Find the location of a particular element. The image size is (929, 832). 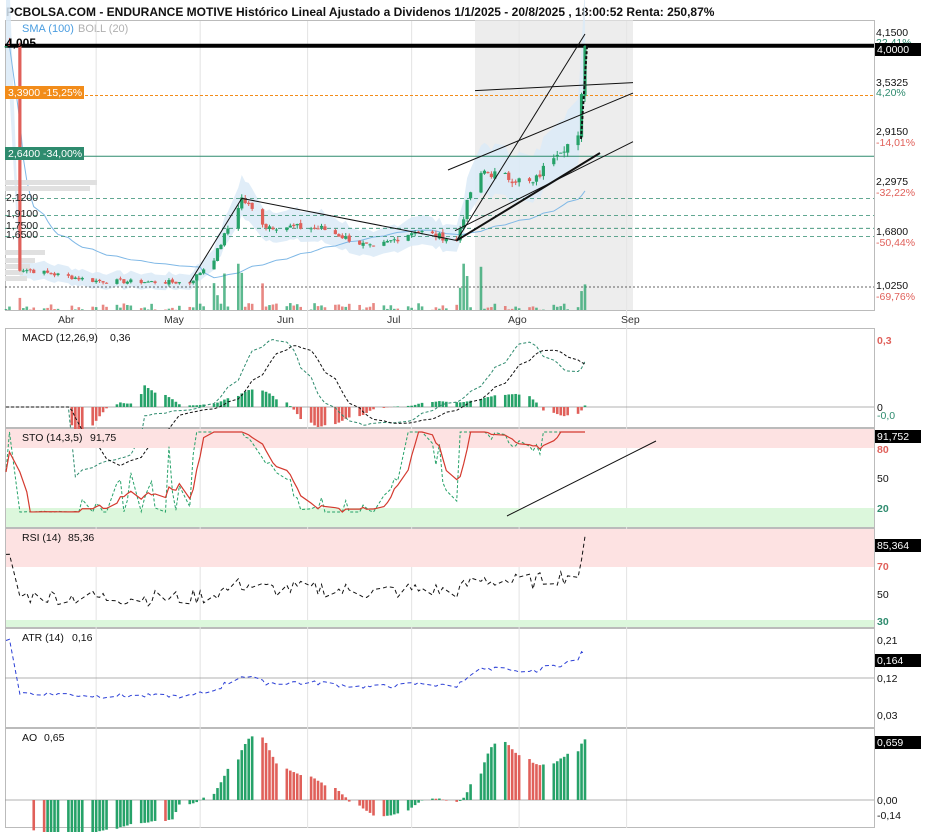

axis-pct-2: 4,20% is located at coordinates (891, 93).